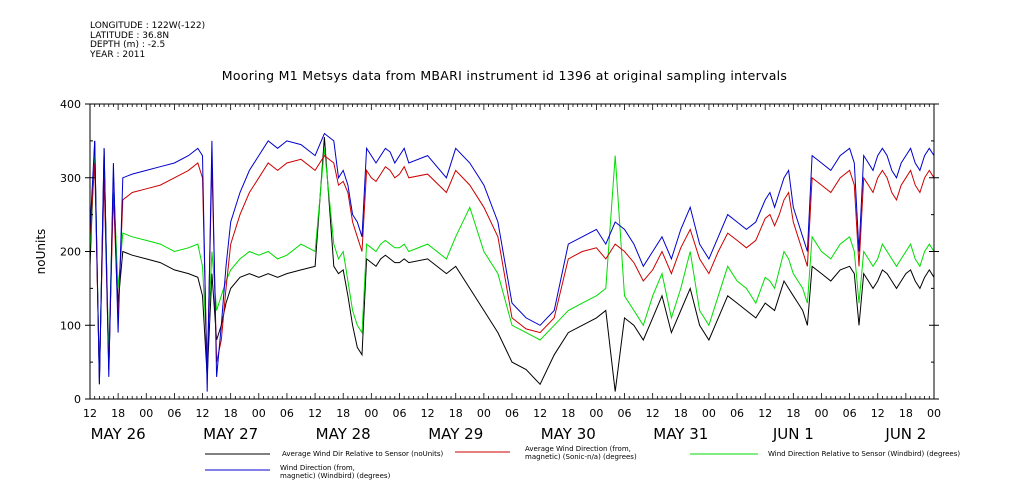 The width and height of the screenshot is (1009, 504). Describe the element at coordinates (680, 434) in the screenshot. I see `x-date-label-5: MAY 31` at that location.